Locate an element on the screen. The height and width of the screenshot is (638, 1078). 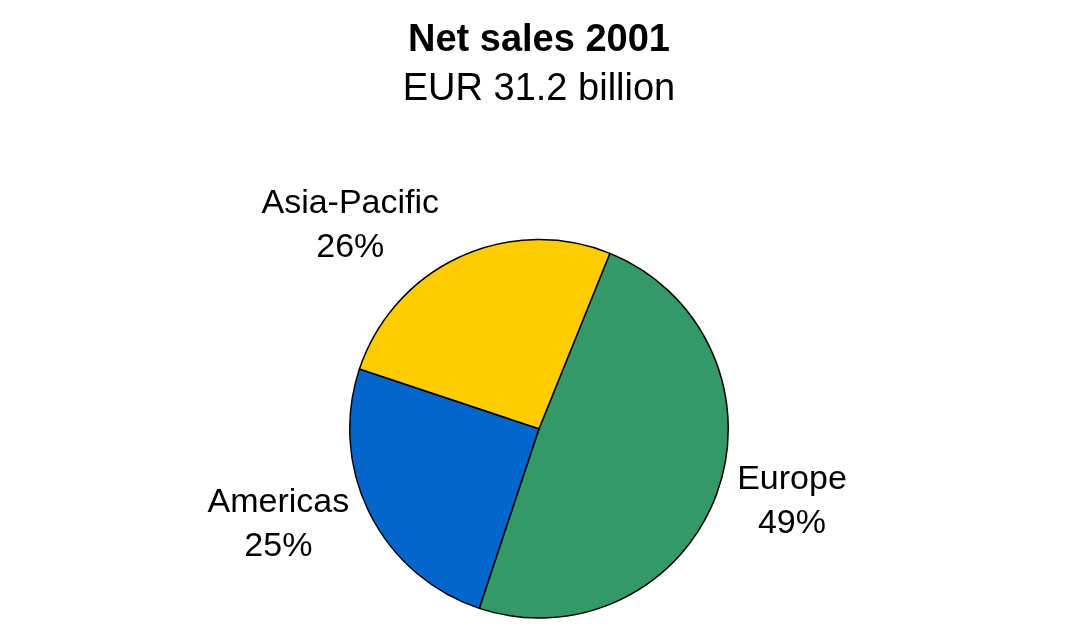
chart-title: Net sales 2001 is located at coordinates (539, 38).